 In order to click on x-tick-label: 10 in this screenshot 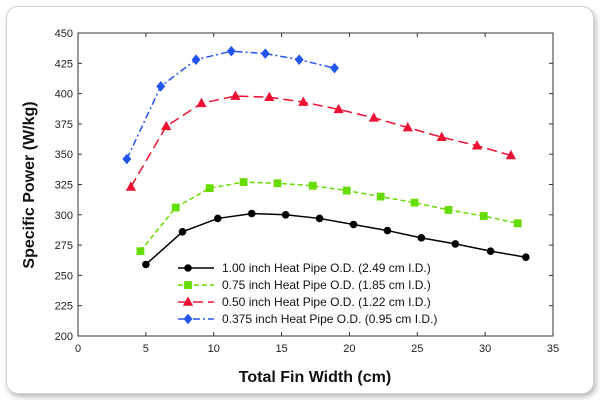, I will do `click(214, 349)`.